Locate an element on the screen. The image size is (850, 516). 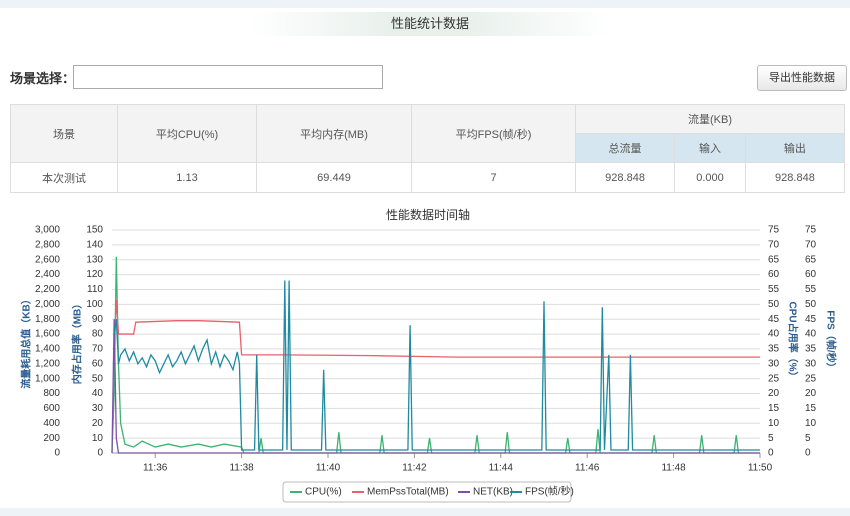
y-tick-label: 200 is located at coordinates (51, 438).